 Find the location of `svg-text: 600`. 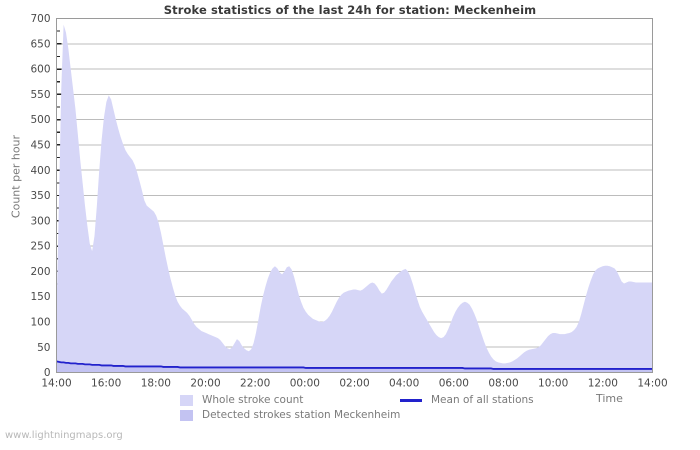

svg-text: 600 is located at coordinates (40, 70).